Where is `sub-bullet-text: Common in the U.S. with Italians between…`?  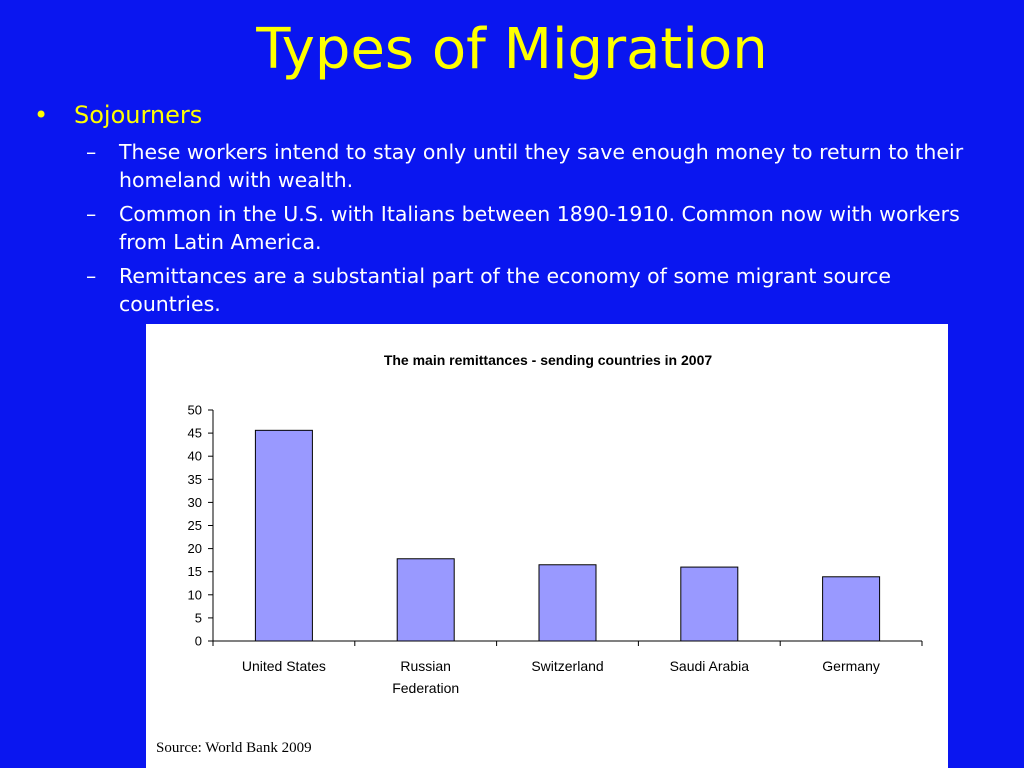
sub-bullet-text: Common in the U.S. with Italians between… is located at coordinates (539, 228).